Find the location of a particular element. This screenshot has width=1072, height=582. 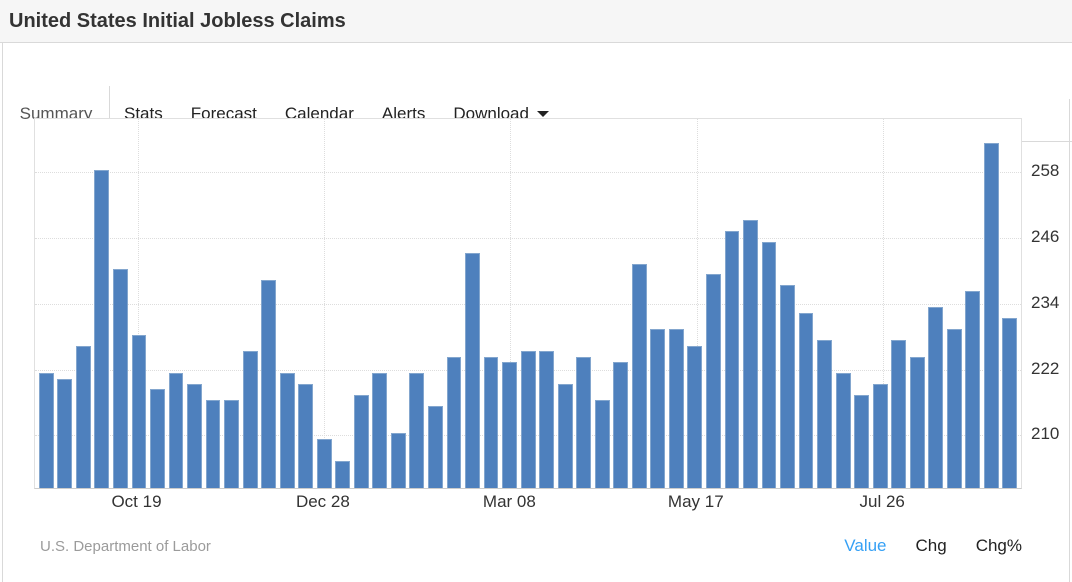

source-label: U.S. Department of Labor is located at coordinates (125, 546).